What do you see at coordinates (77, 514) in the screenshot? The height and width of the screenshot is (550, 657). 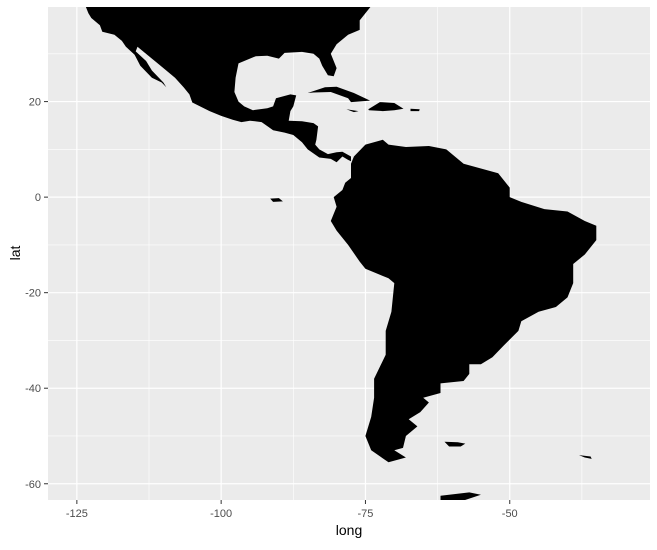 I see `x-tick-label: -125` at bounding box center [77, 514].